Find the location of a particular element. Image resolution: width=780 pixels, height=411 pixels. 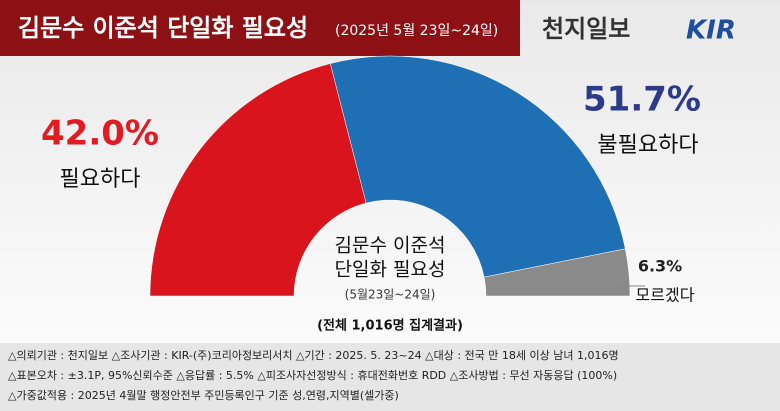

logo: 천지일보 is located at coordinates (586, 29).